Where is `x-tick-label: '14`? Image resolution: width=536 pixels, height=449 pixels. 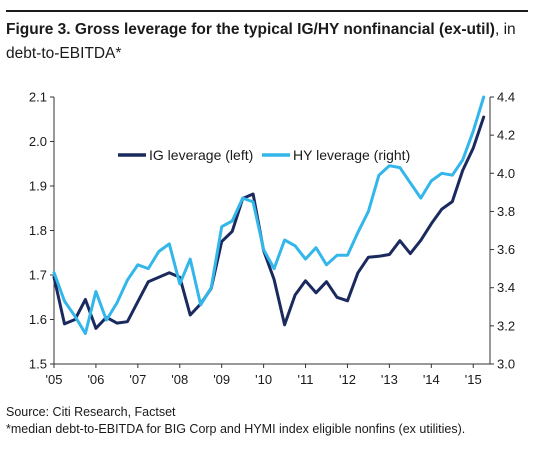 x-tick-label: '14 is located at coordinates (431, 379).